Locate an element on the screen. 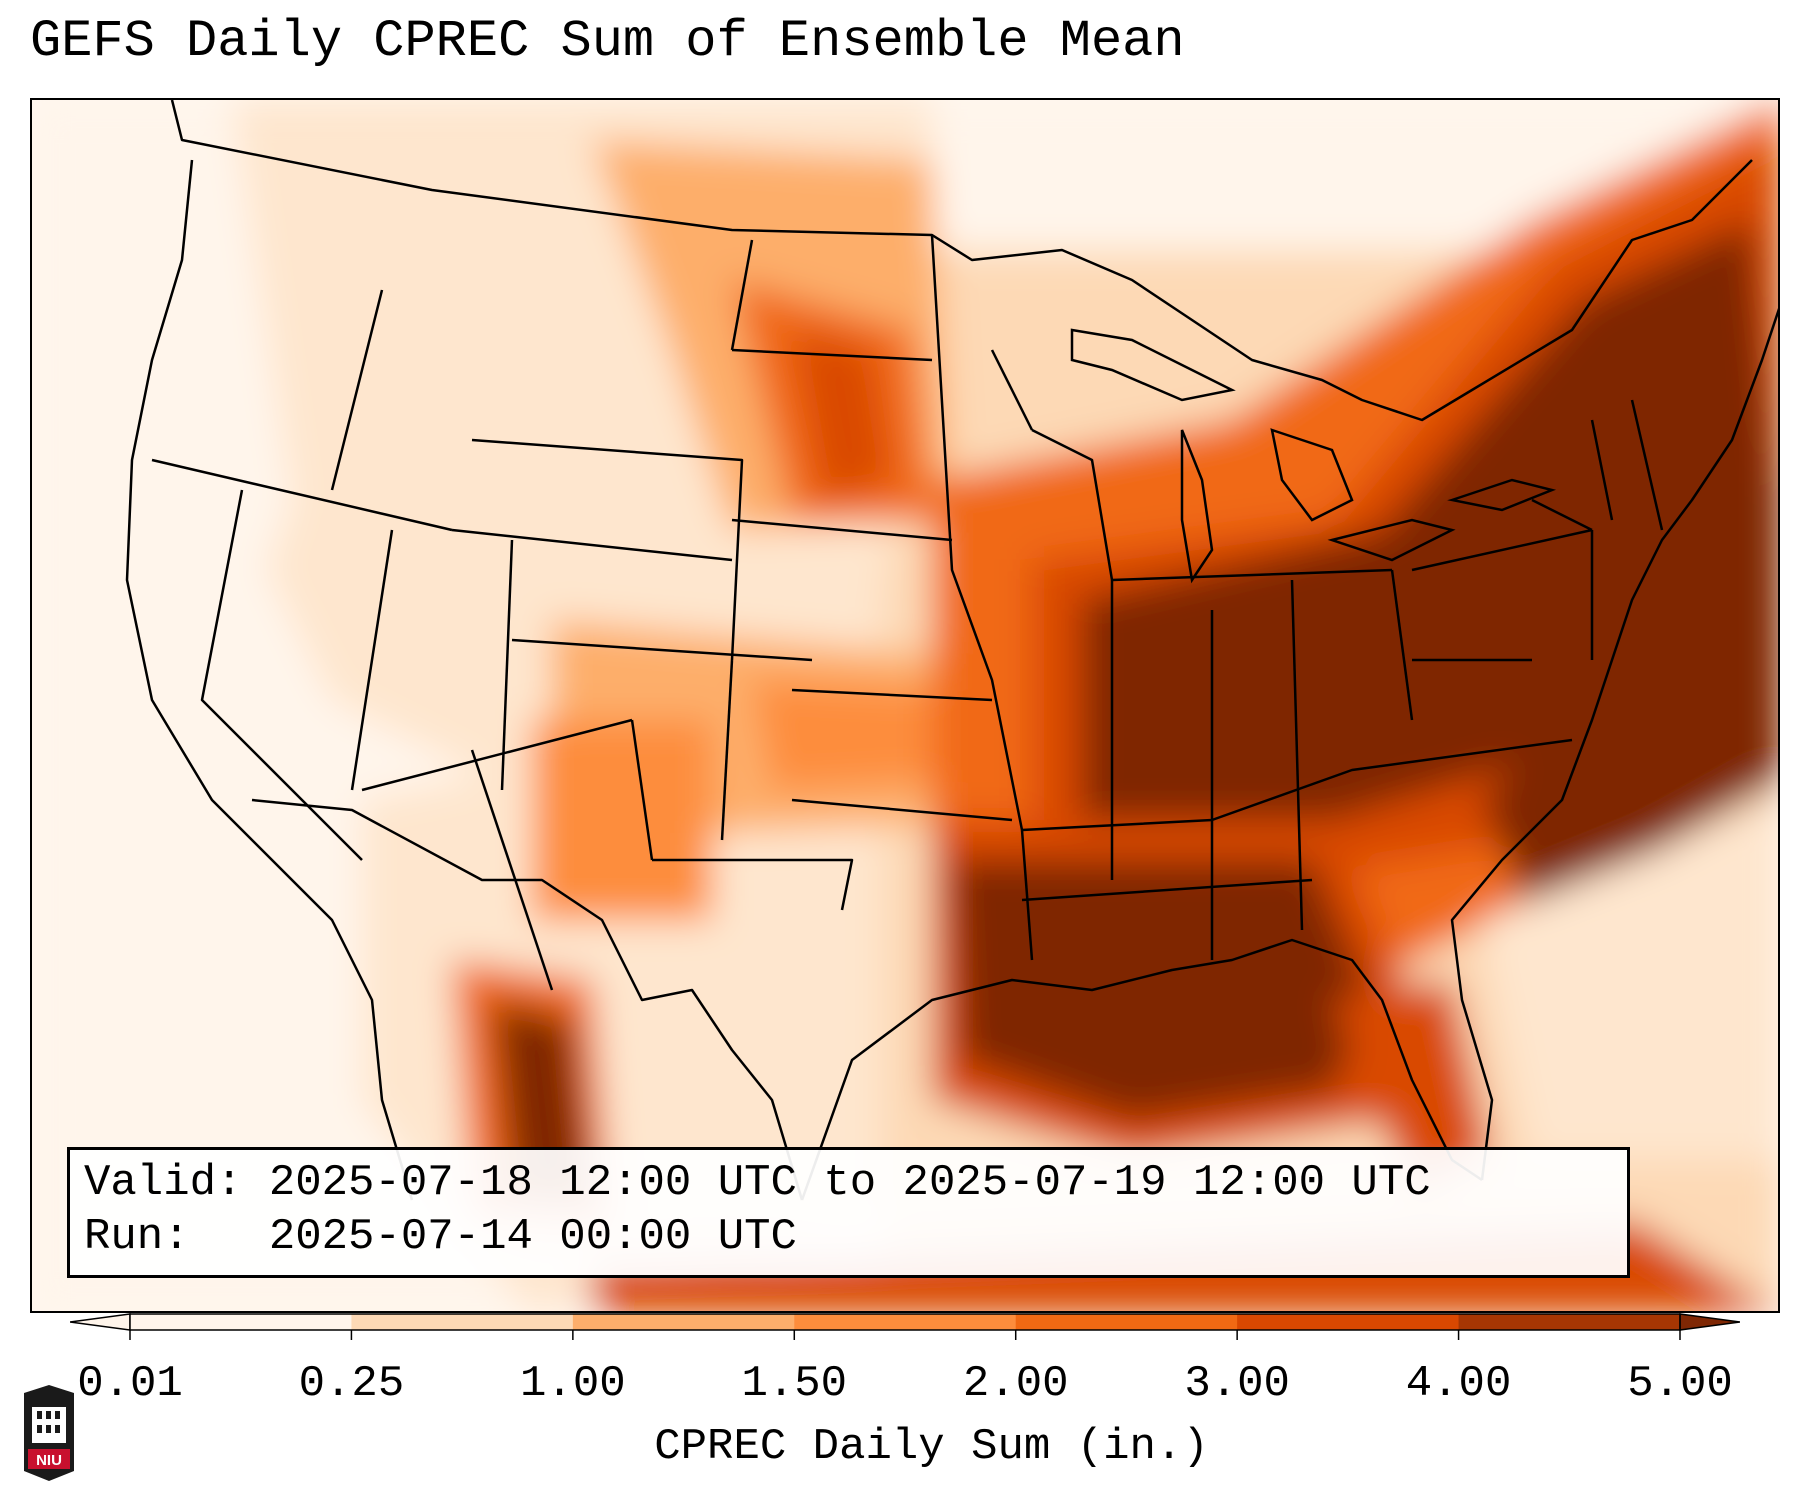 The image size is (1803, 1500). colorbar-tick-label: 5.00 is located at coordinates (1680, 1384).